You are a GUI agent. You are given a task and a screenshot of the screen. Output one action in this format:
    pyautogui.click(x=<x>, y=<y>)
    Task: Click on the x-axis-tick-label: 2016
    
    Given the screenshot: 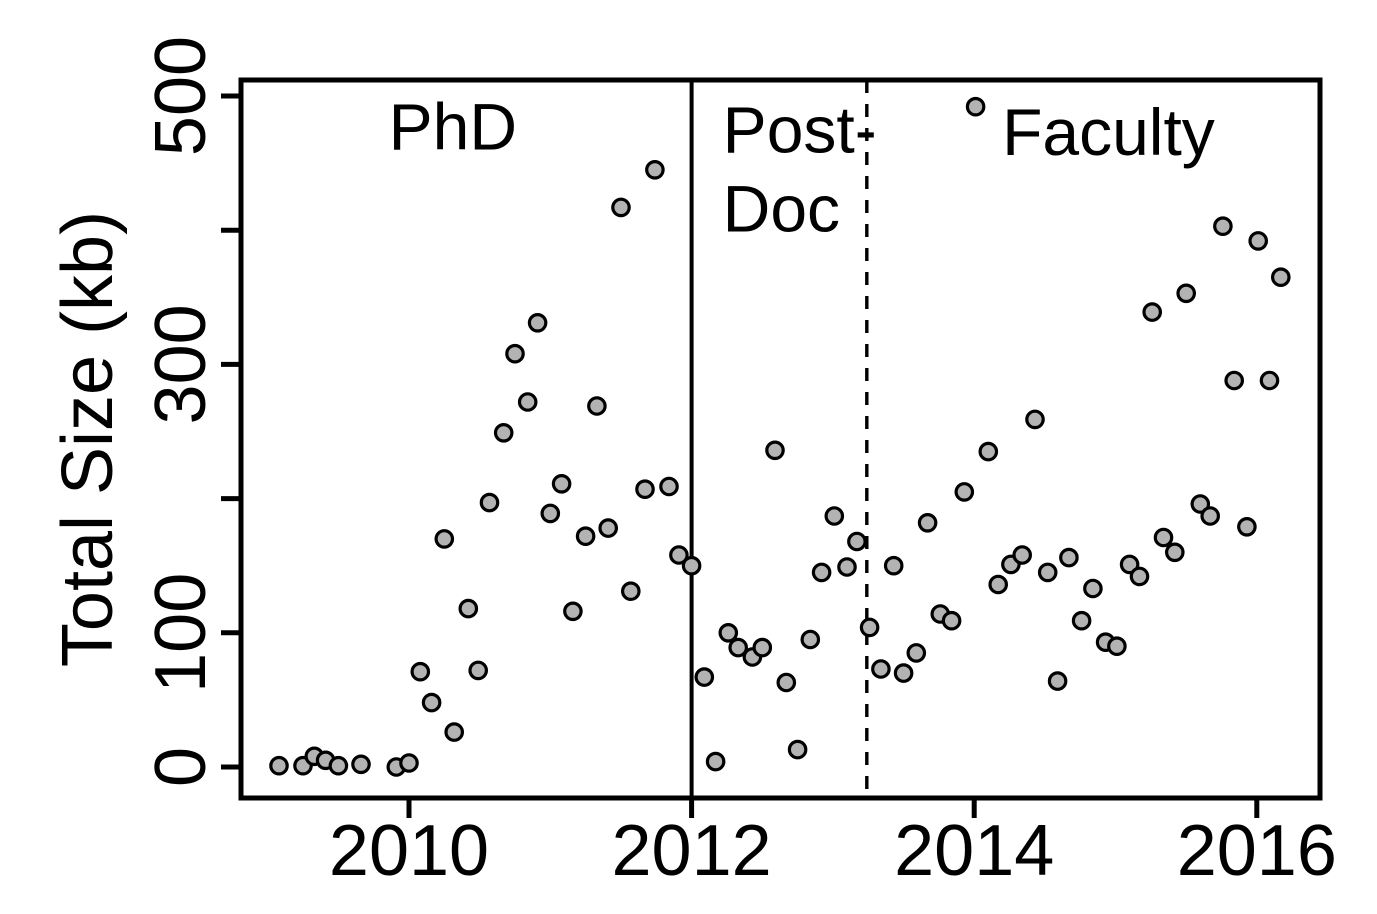 What is the action you would take?
    pyautogui.click(x=1257, y=851)
    